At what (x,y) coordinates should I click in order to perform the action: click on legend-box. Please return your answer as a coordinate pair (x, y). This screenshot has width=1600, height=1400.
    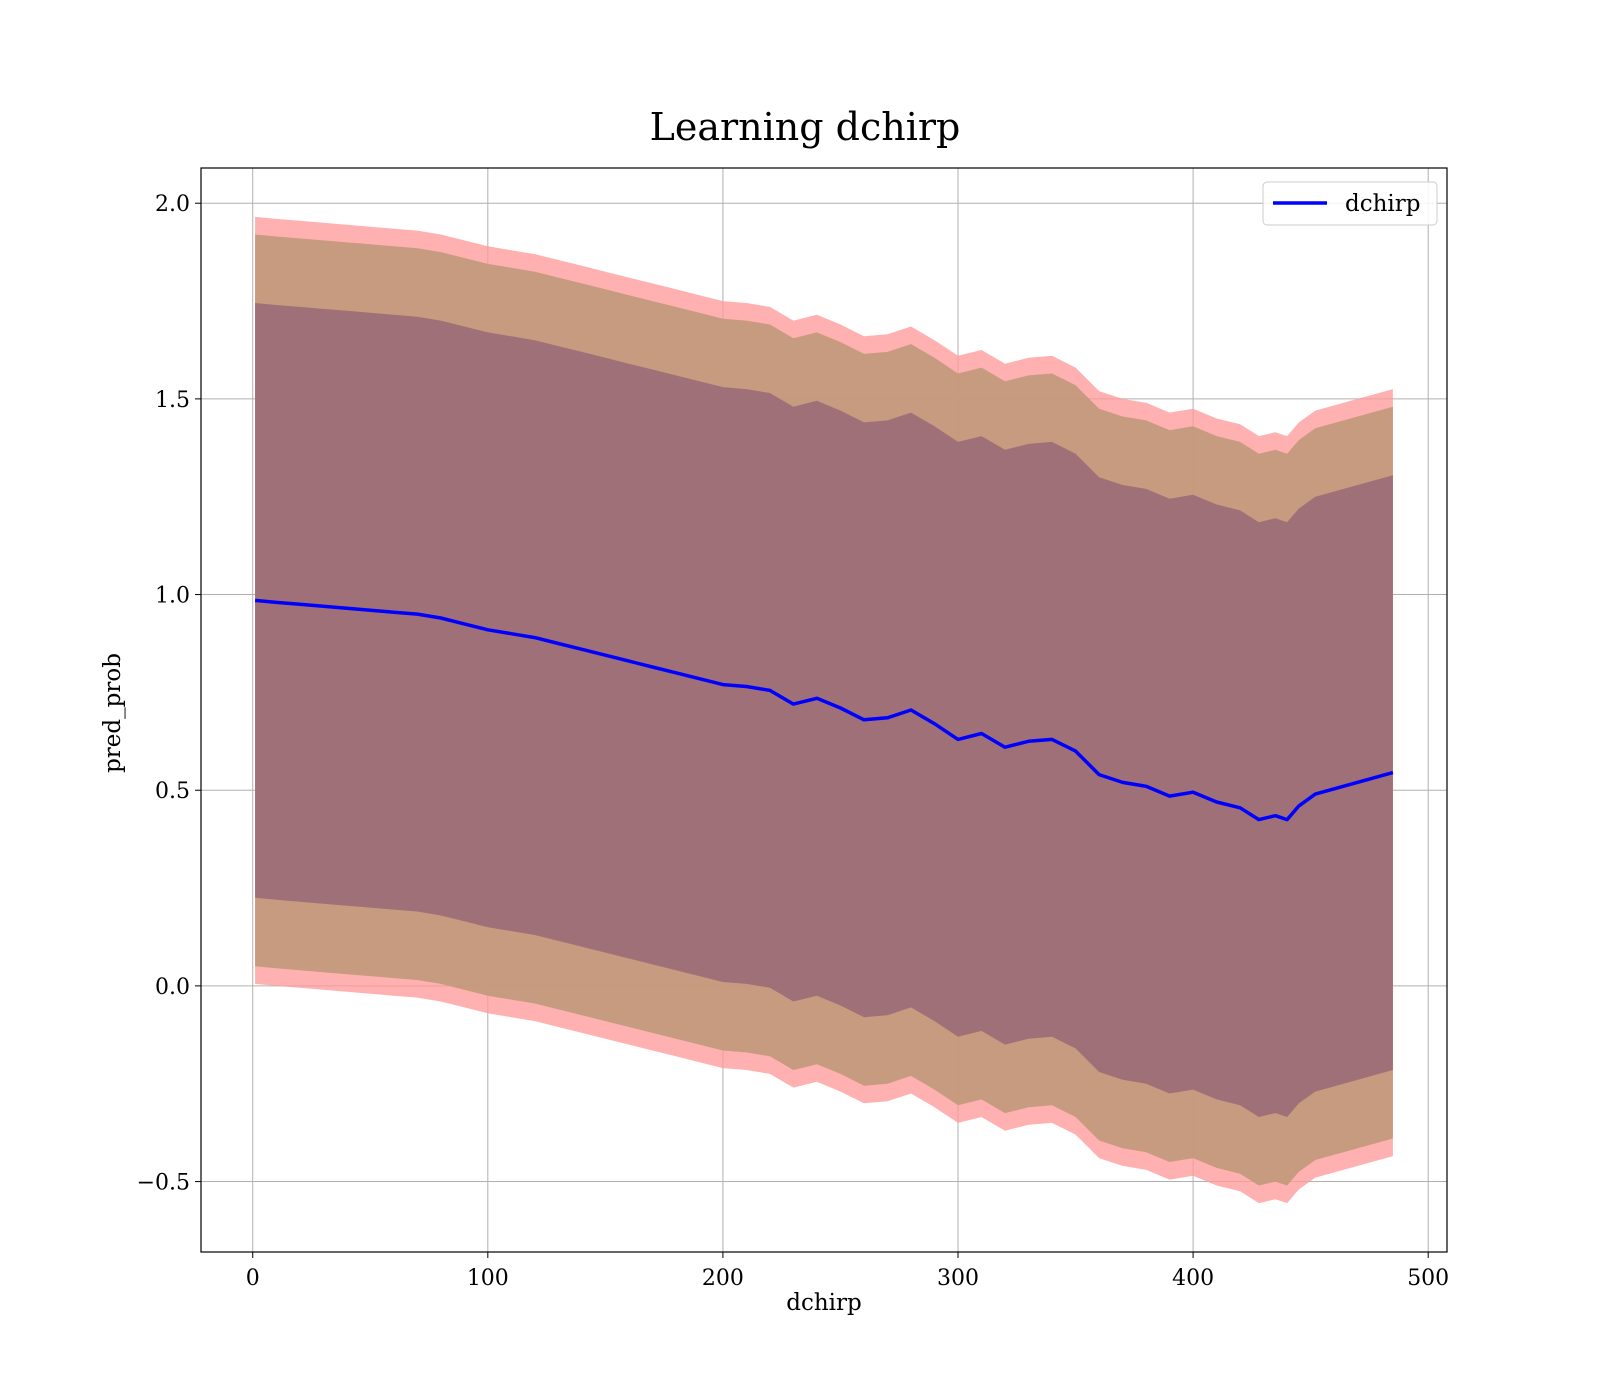
    Looking at the image, I should click on (1350, 203).